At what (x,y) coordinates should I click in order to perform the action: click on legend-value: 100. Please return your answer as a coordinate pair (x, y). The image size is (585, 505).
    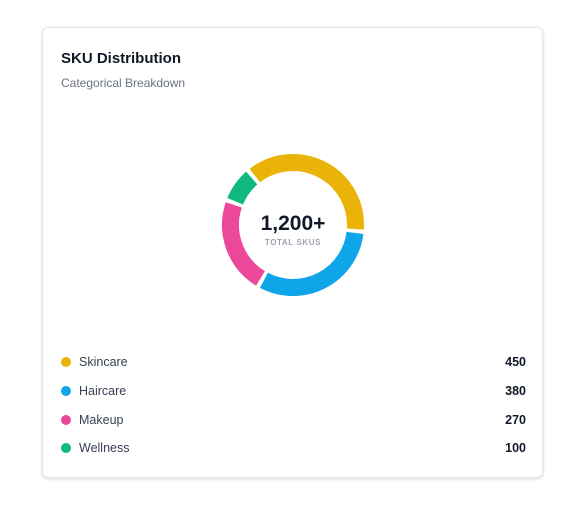
    Looking at the image, I should click on (515, 448).